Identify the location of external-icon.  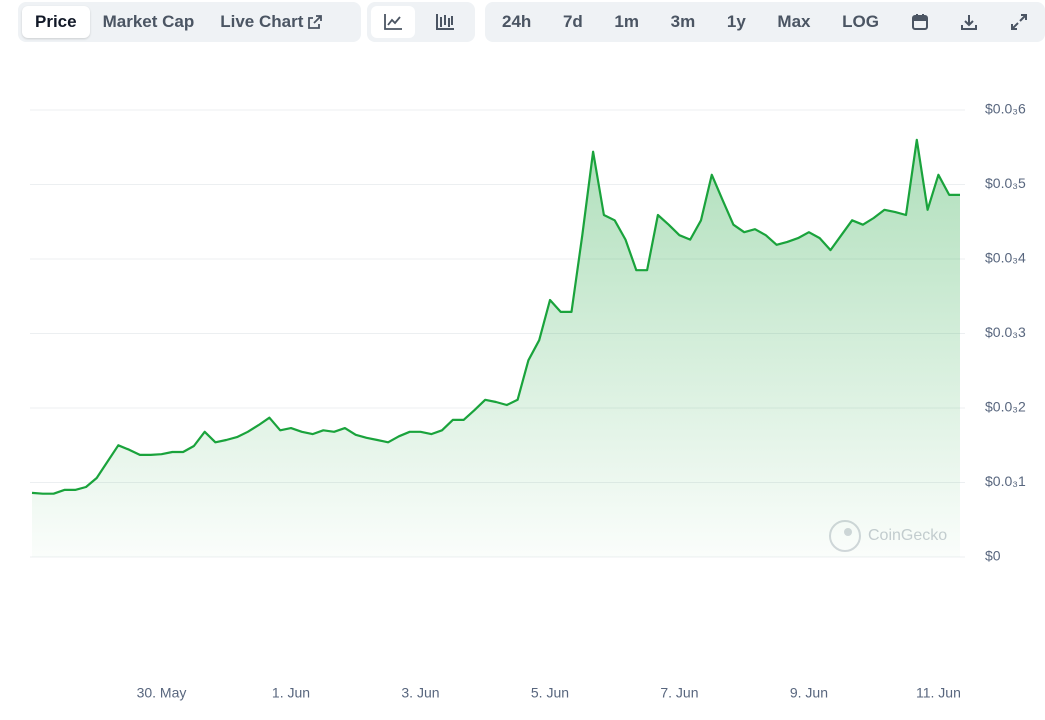
(315, 22).